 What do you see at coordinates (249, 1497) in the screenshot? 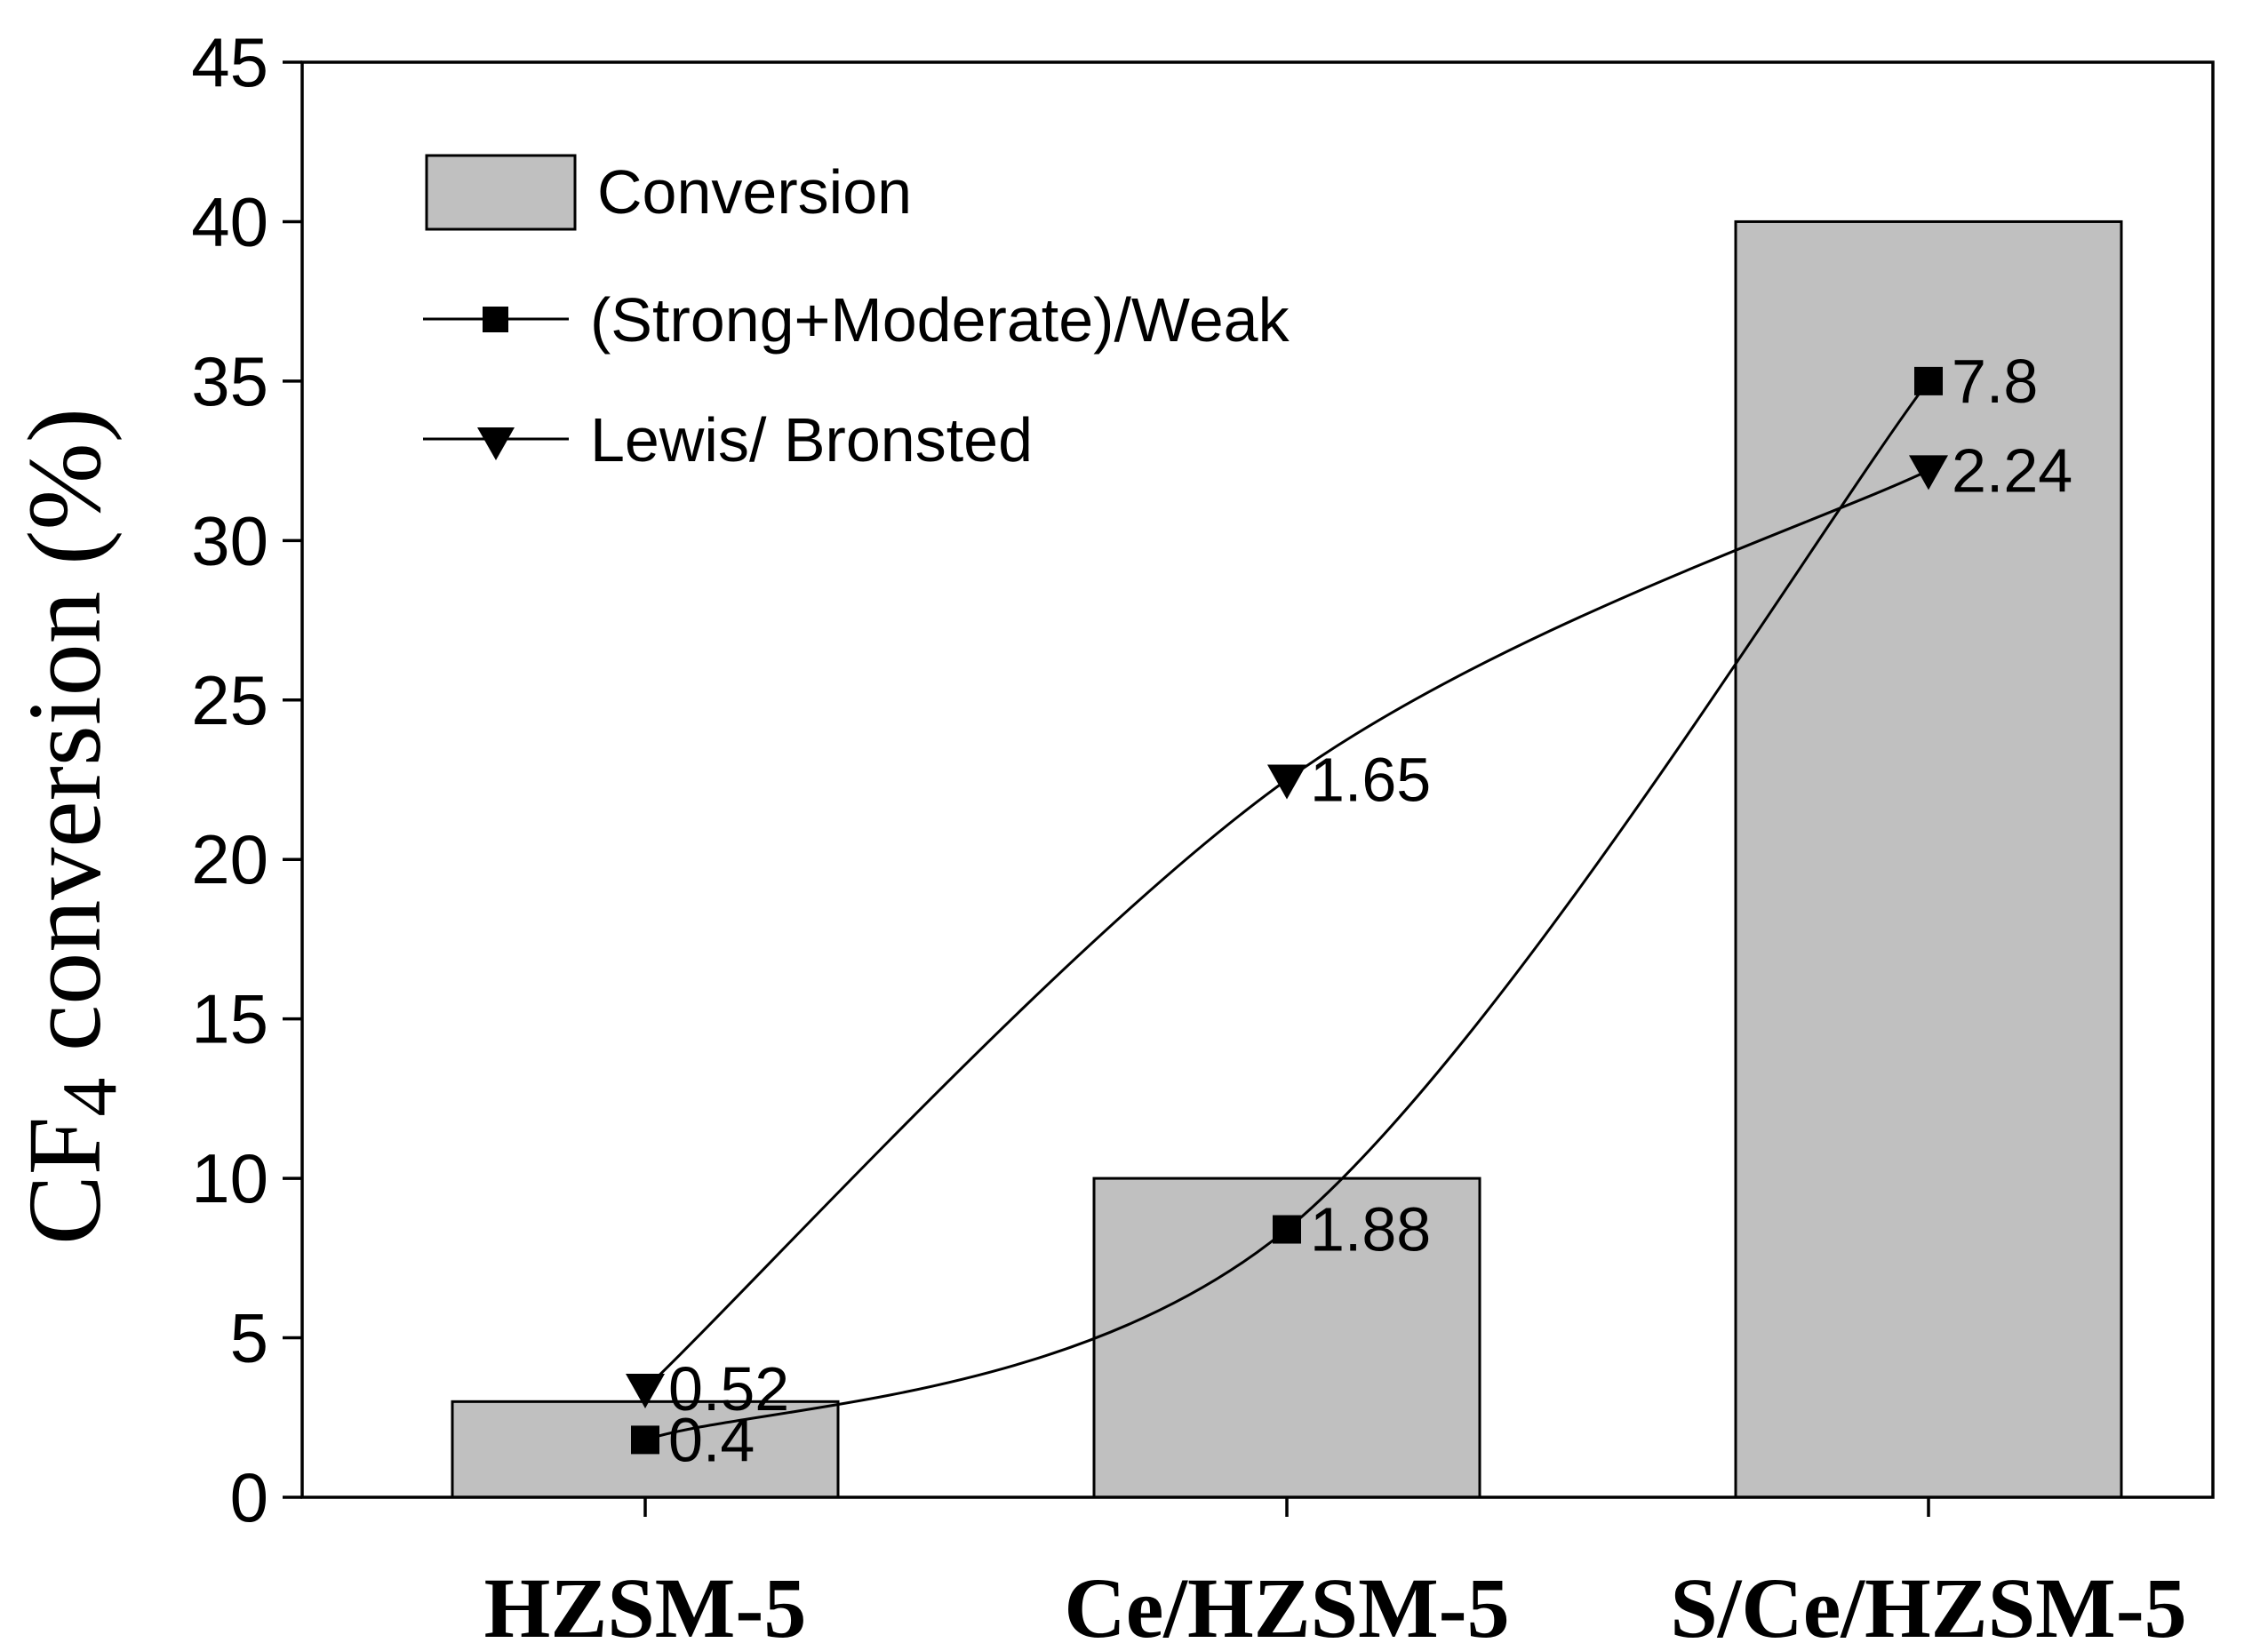
I see `y-tick-label: 0` at bounding box center [249, 1497].